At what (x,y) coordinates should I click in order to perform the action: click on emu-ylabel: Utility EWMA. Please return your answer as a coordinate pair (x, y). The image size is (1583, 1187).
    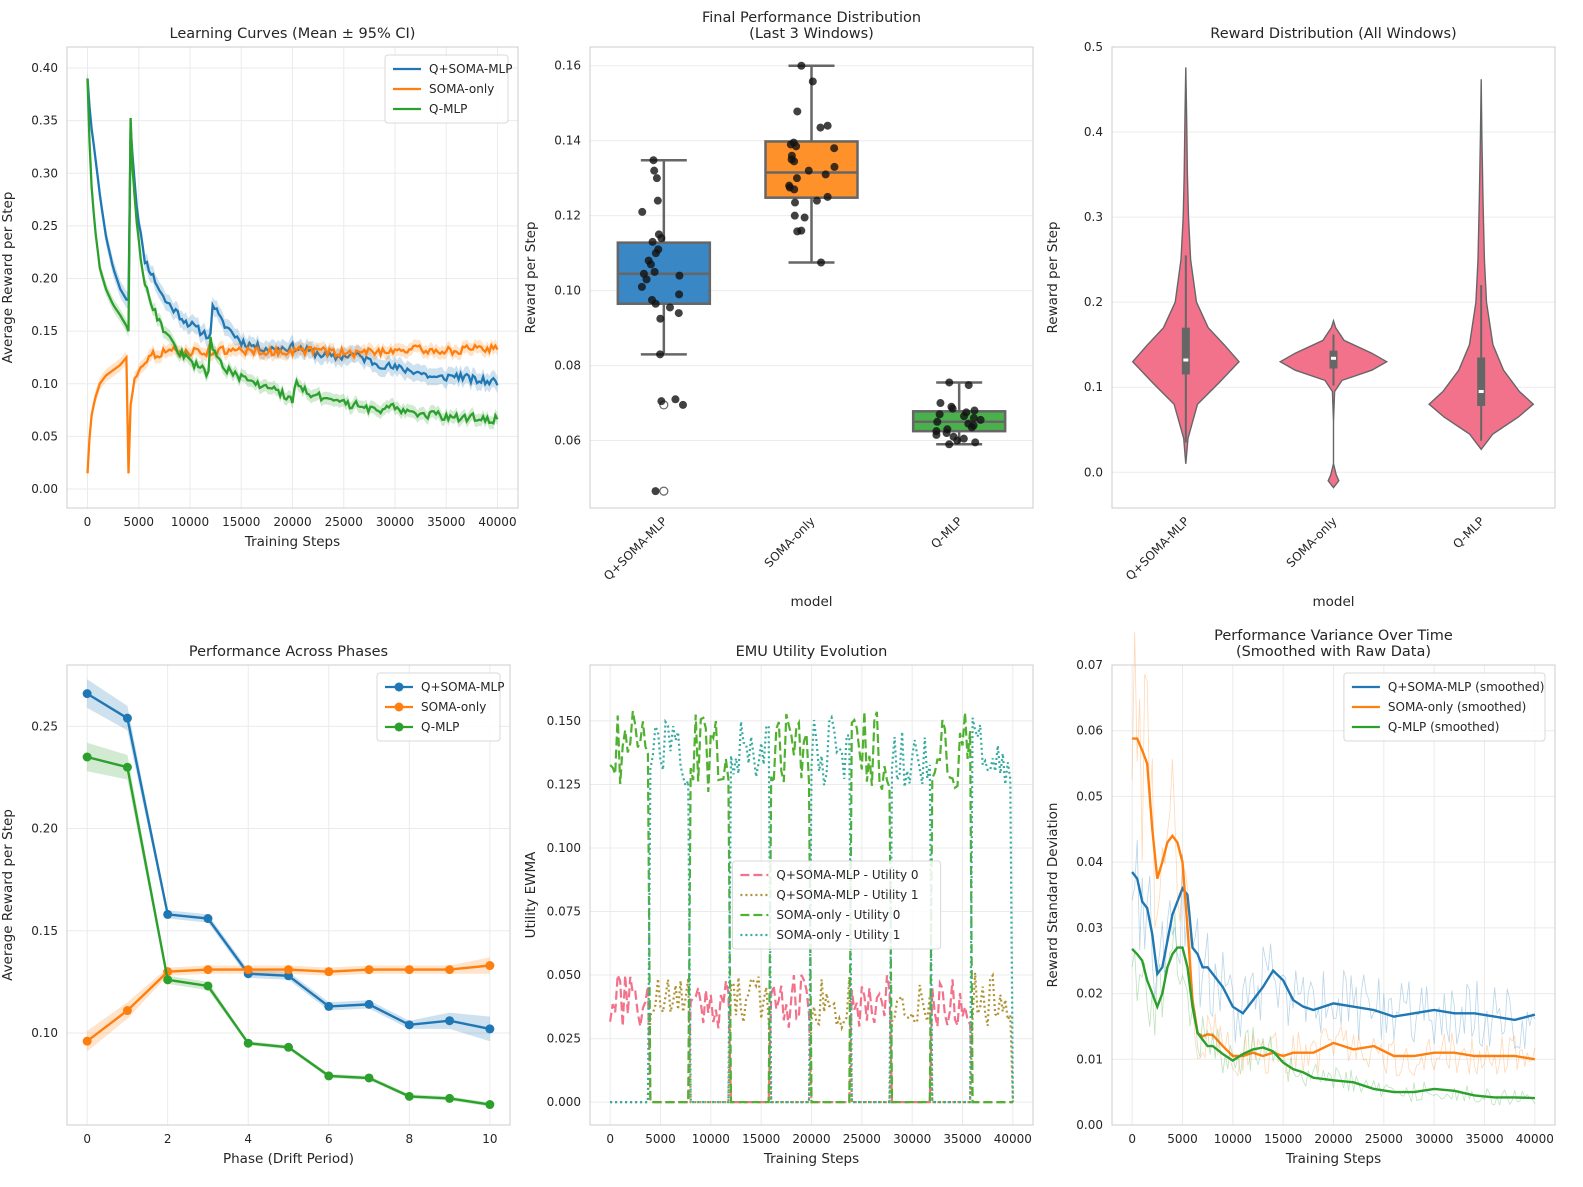
    Looking at the image, I should click on (531, 895).